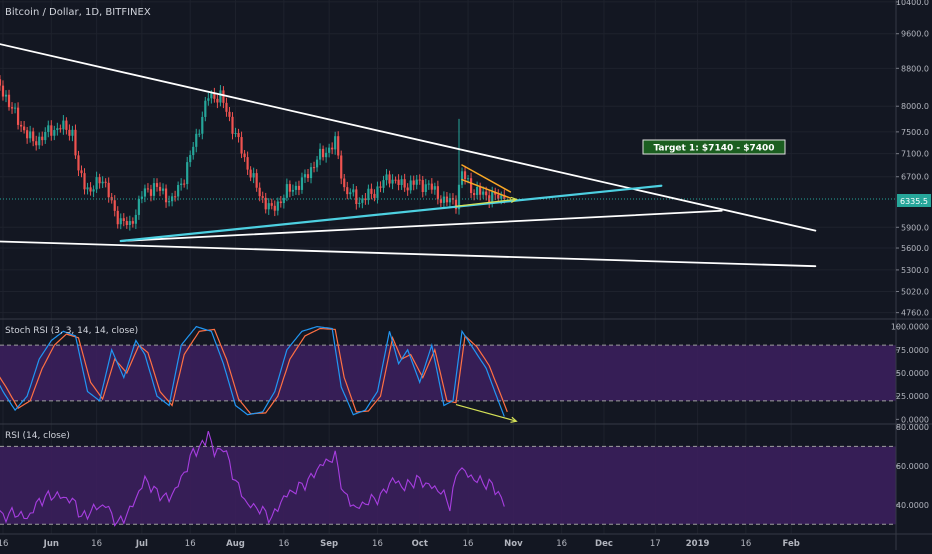  What do you see at coordinates (912, 427) in the screenshot?
I see `rsi-axis-tick-label-0: 80.0000` at bounding box center [912, 427].